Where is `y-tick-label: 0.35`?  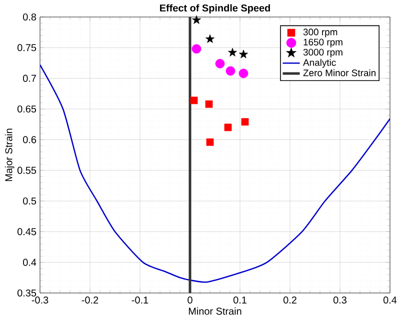
y-tick-label: 0.35 is located at coordinates (26, 293).